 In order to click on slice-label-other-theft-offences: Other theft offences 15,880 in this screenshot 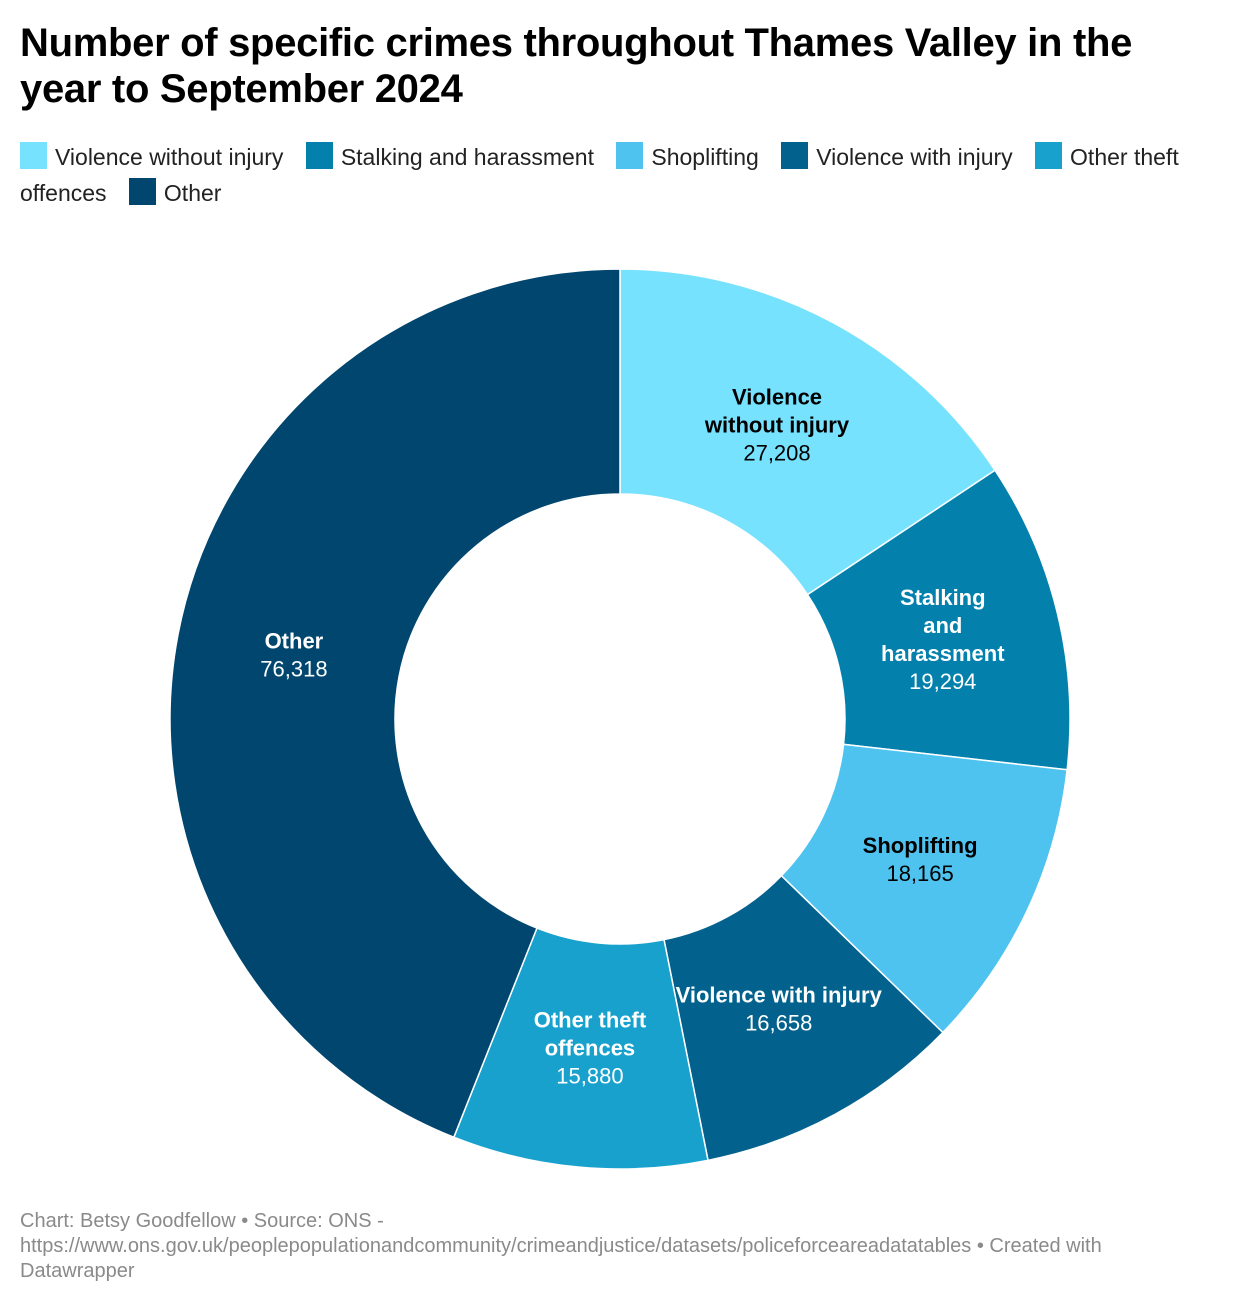, I will do `click(590, 1047)`.